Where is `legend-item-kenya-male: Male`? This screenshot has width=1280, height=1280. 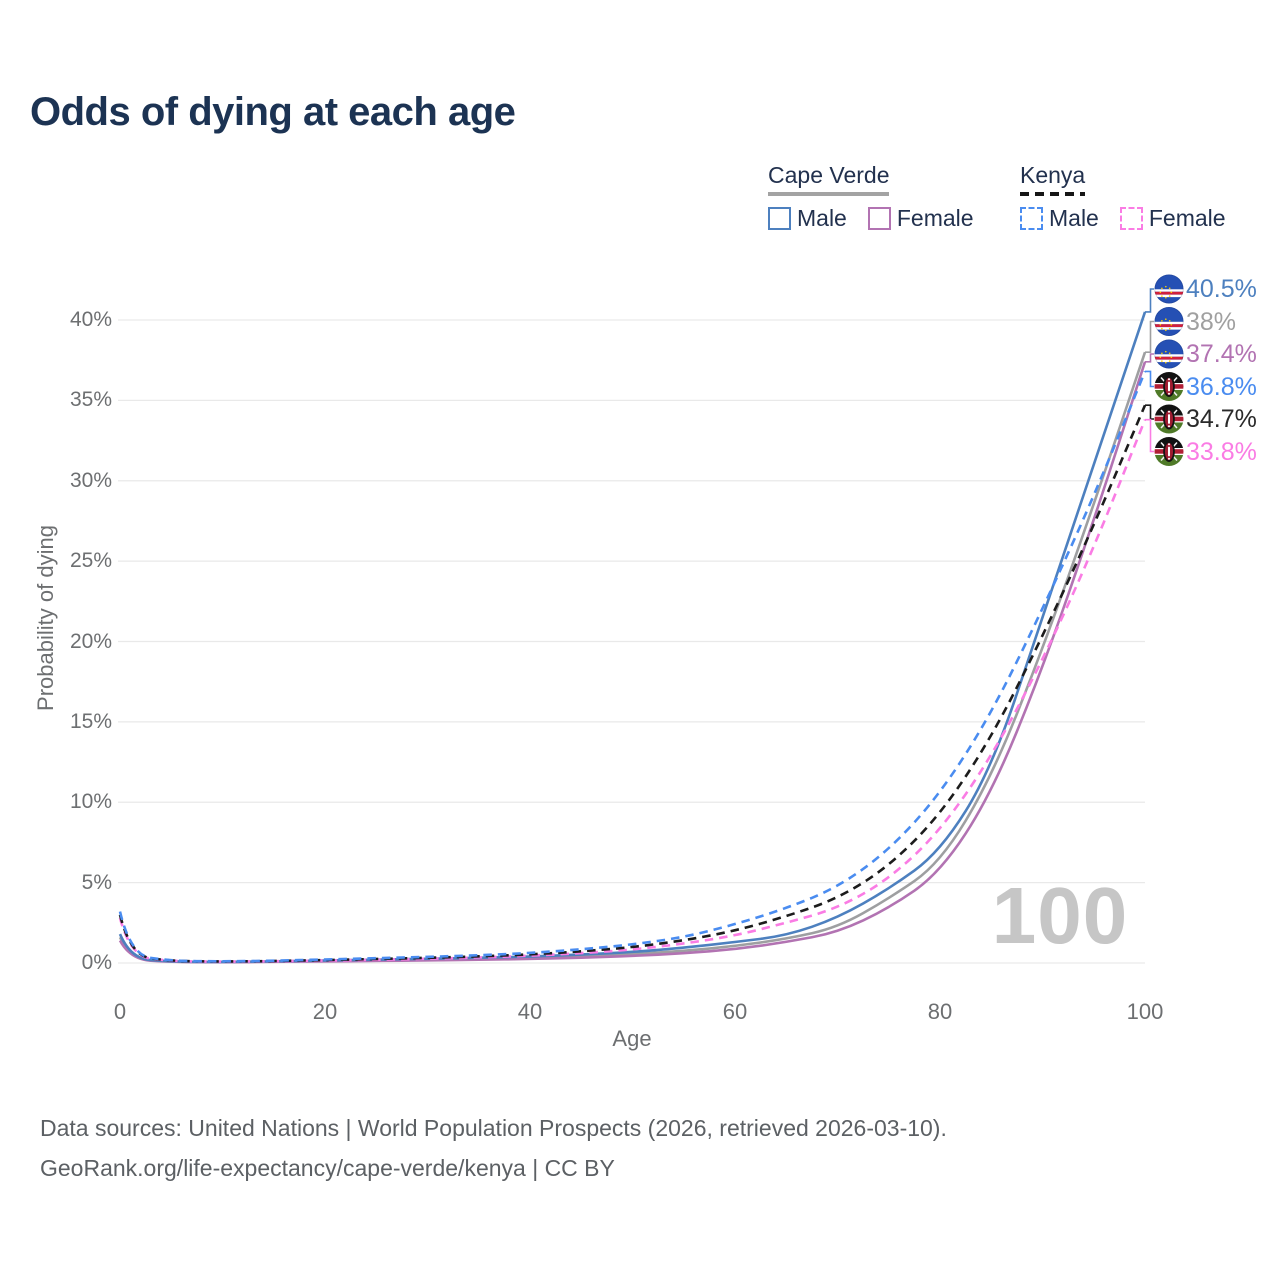 legend-item-kenya-male: Male is located at coordinates (1059, 218).